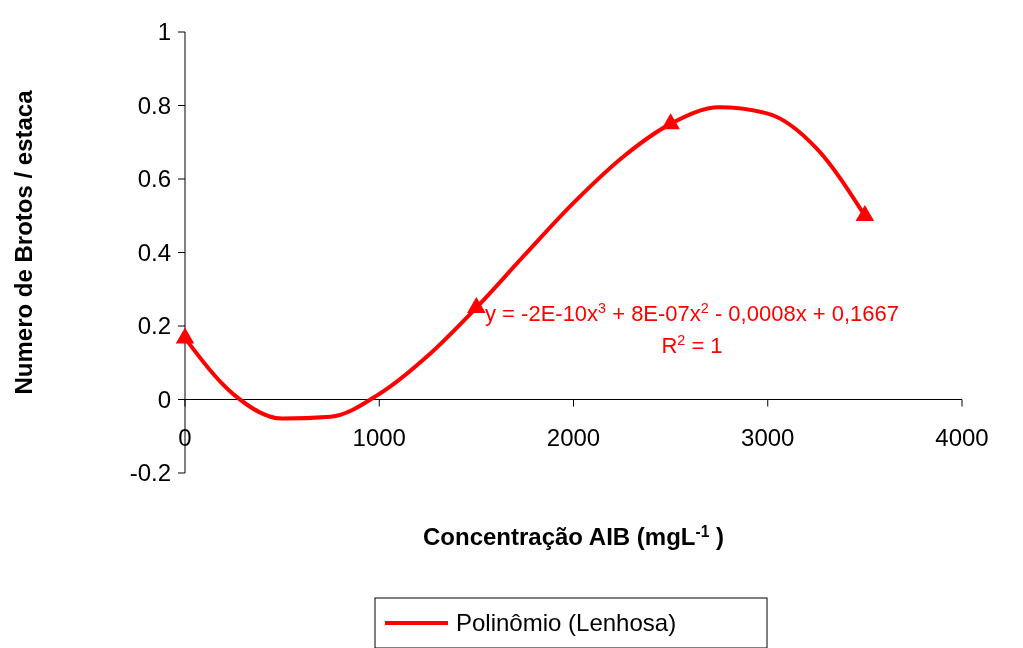  What do you see at coordinates (962, 437) in the screenshot?
I see `x-tick-label: 4000` at bounding box center [962, 437].